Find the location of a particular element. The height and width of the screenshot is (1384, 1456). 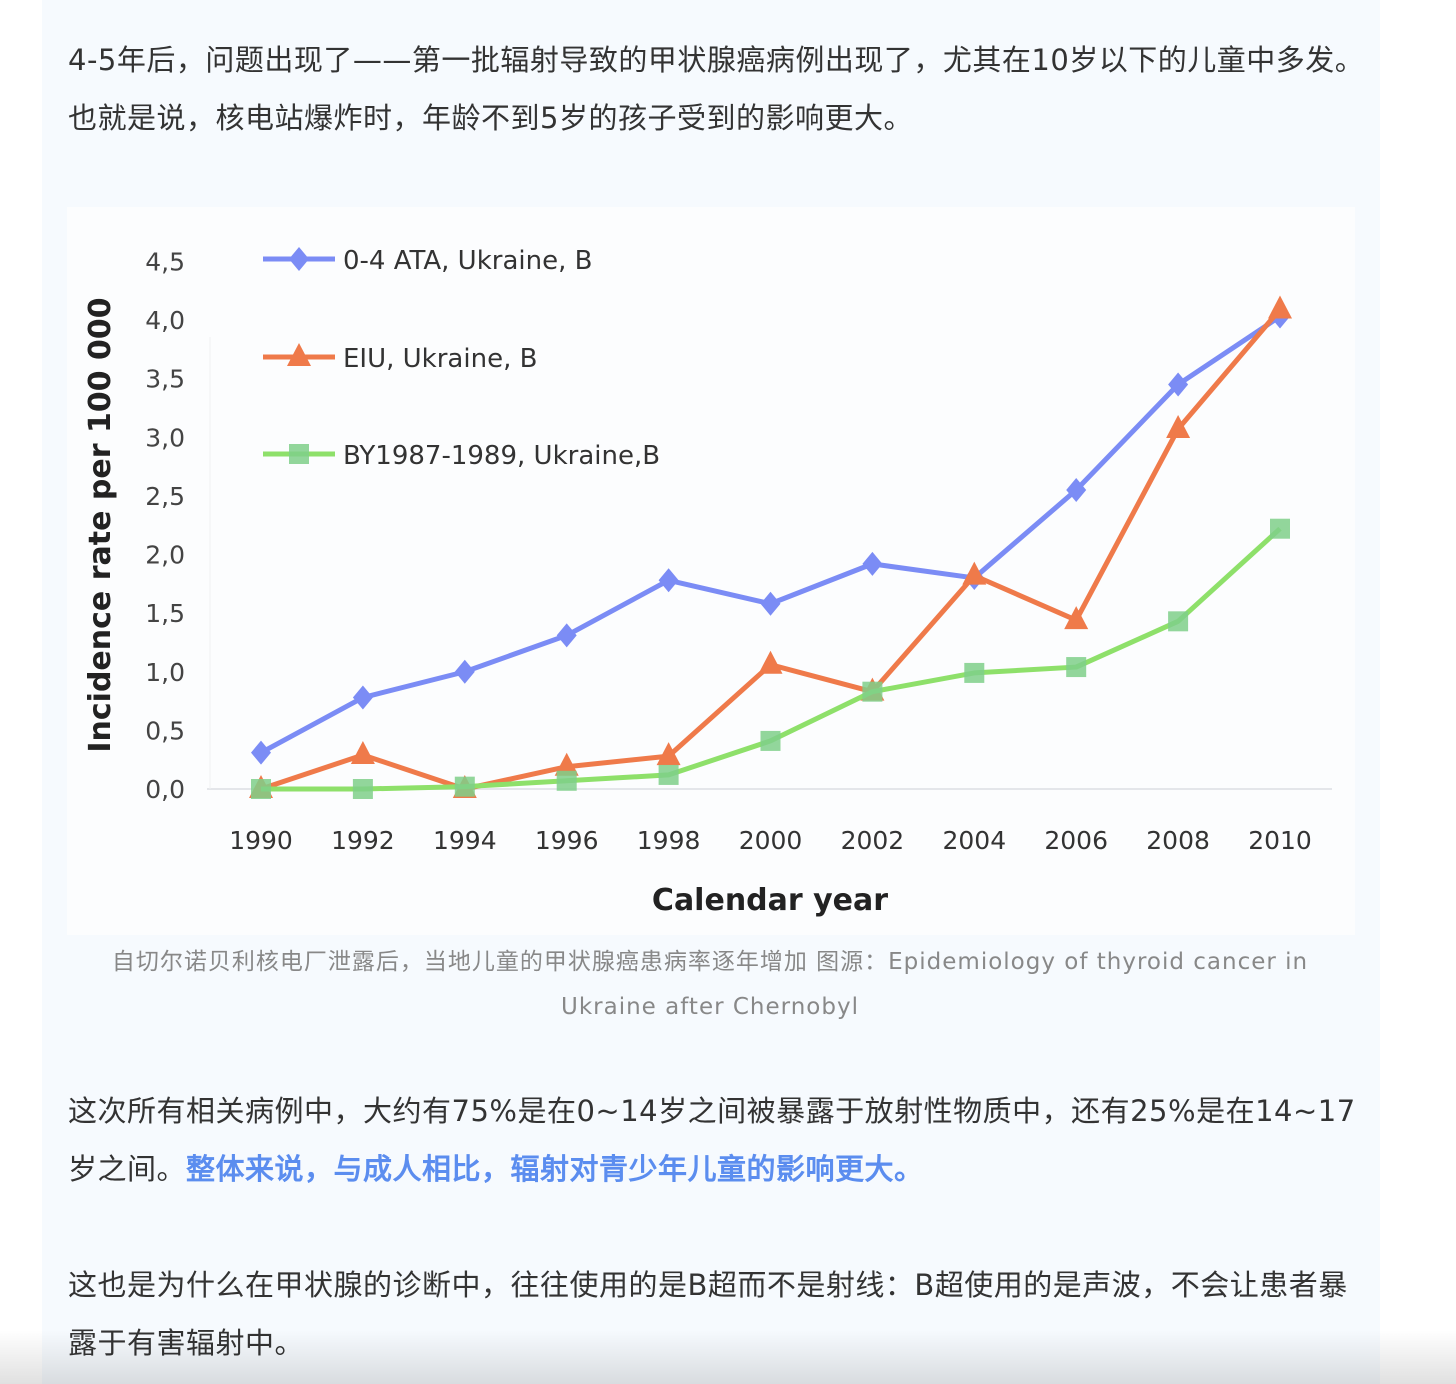

y-tick-label: 3,5 is located at coordinates (165, 379).